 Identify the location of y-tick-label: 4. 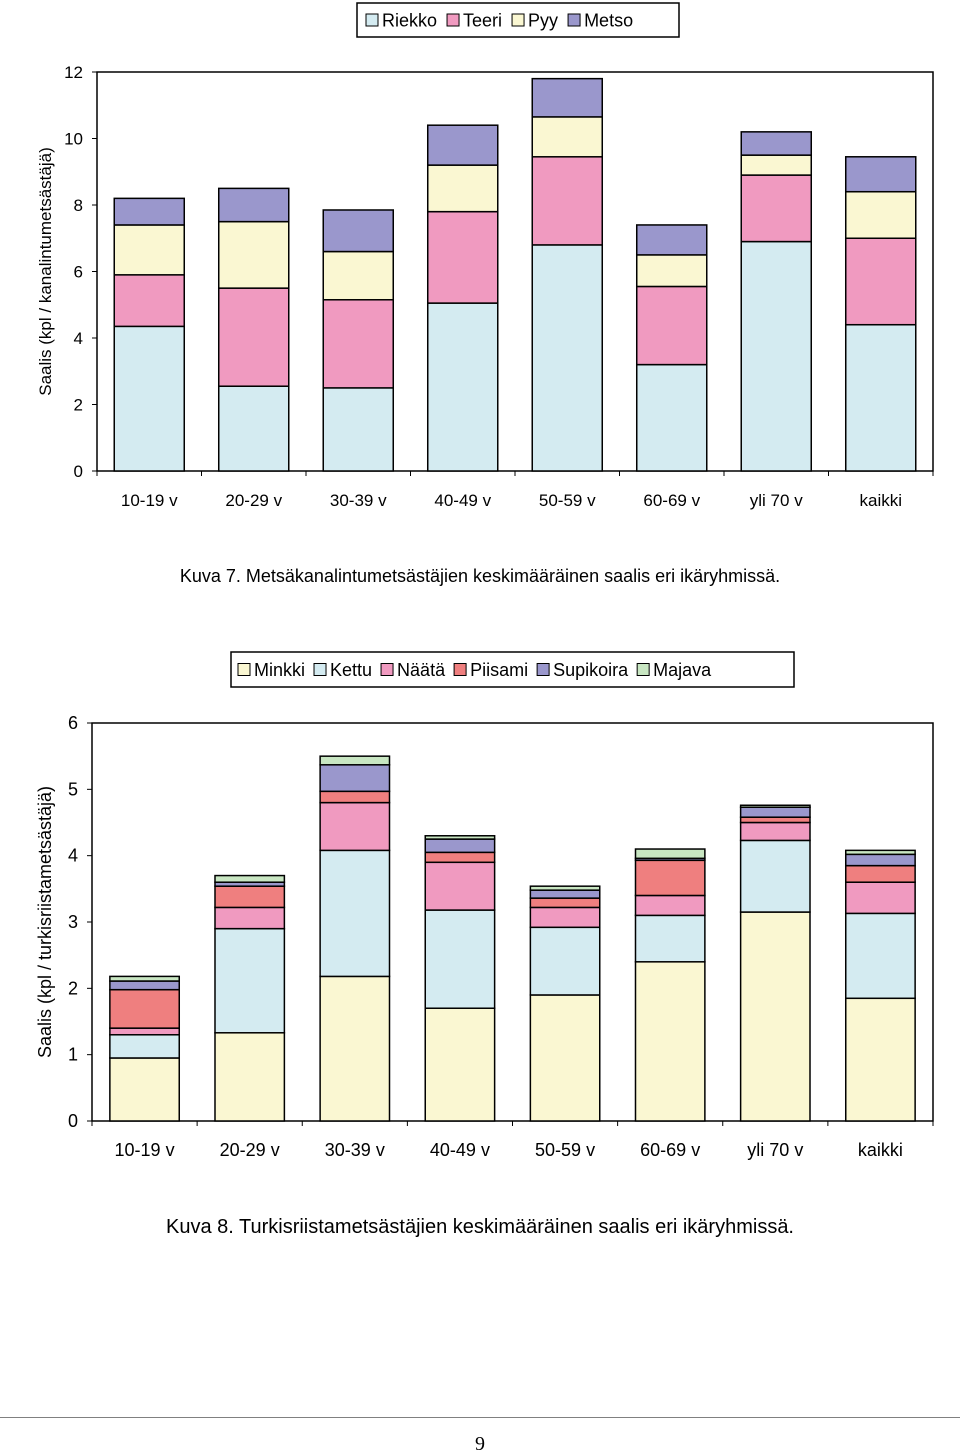
(73, 856).